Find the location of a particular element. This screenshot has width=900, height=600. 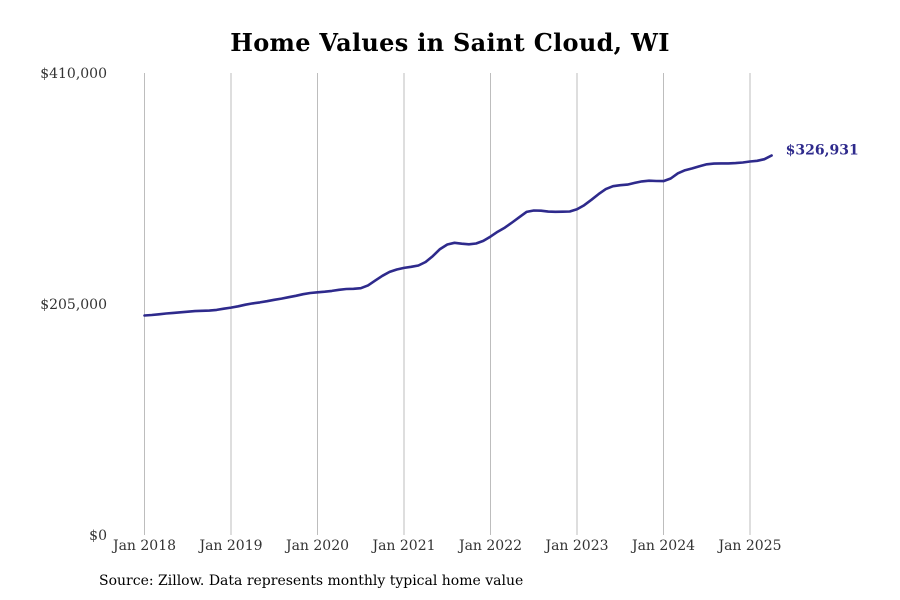

chart-title: Home Values in Saint Cloud, WI is located at coordinates (450, 42).